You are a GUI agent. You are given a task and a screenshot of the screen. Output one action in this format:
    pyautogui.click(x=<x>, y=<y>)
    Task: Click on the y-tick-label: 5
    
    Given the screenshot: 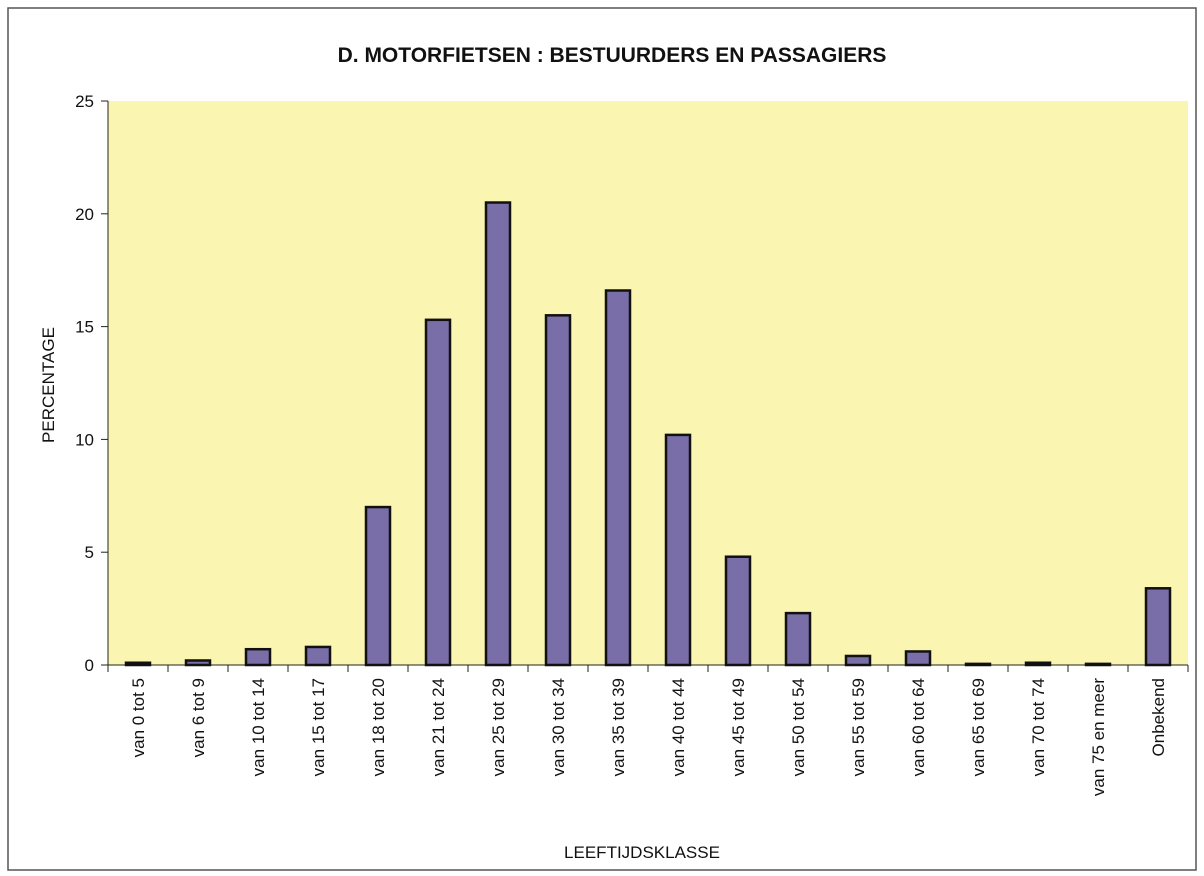 What is the action you would take?
    pyautogui.click(x=89, y=552)
    